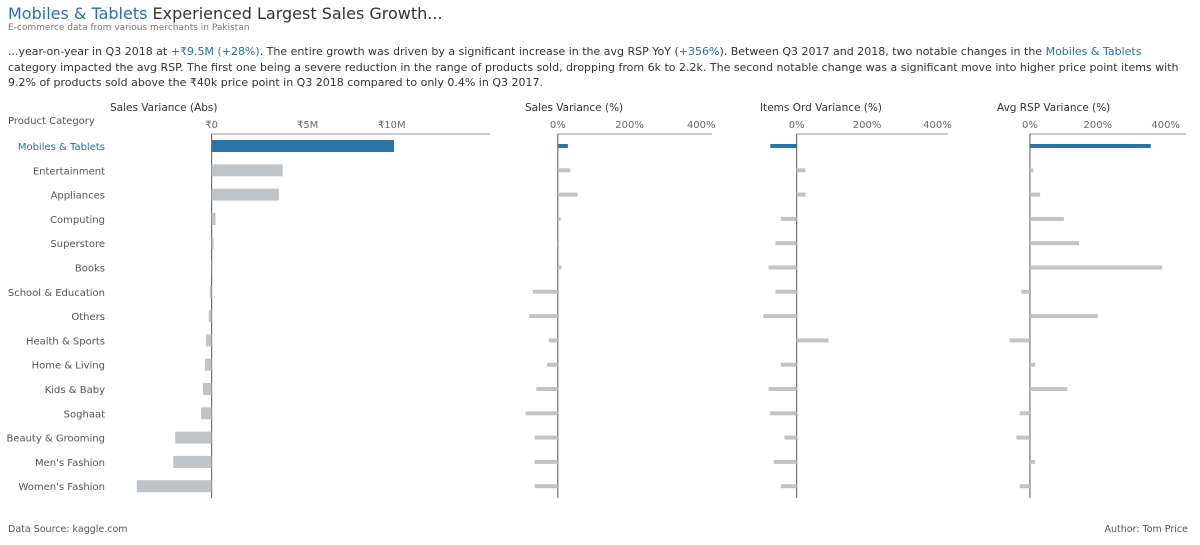 The height and width of the screenshot is (545, 1200). I want to click on panel-2-tick-label-2: 400%, so click(701, 125).